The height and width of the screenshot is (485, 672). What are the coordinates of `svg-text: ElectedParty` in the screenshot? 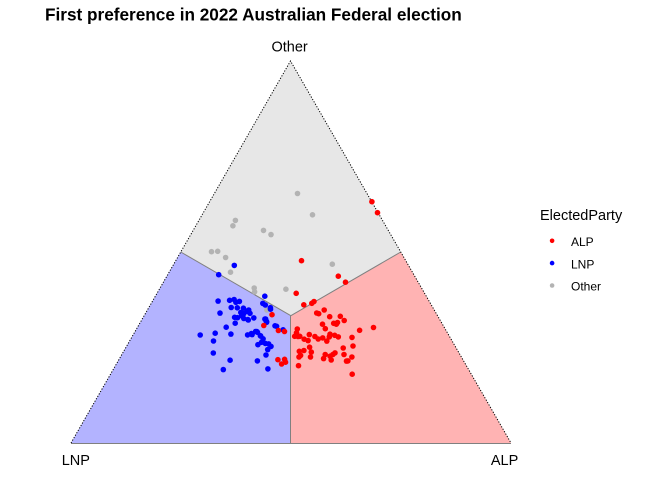 It's located at (581, 216).